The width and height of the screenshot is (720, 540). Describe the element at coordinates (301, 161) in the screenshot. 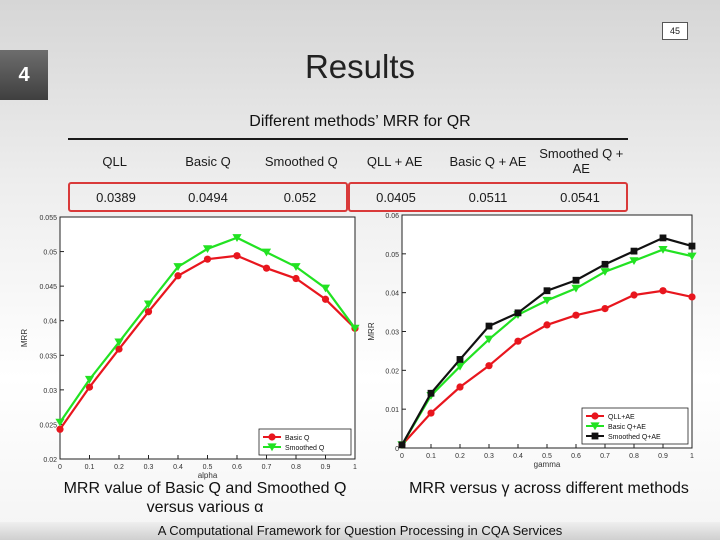

I see `header-smoothed-q: Smoothed Q` at that location.